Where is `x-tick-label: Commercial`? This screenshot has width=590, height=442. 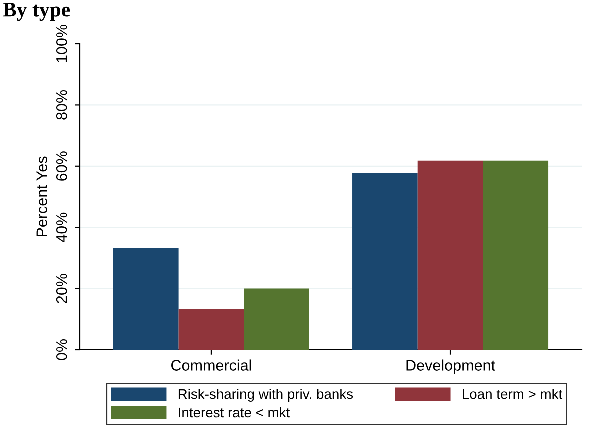 x-tick-label: Commercial is located at coordinates (212, 365).